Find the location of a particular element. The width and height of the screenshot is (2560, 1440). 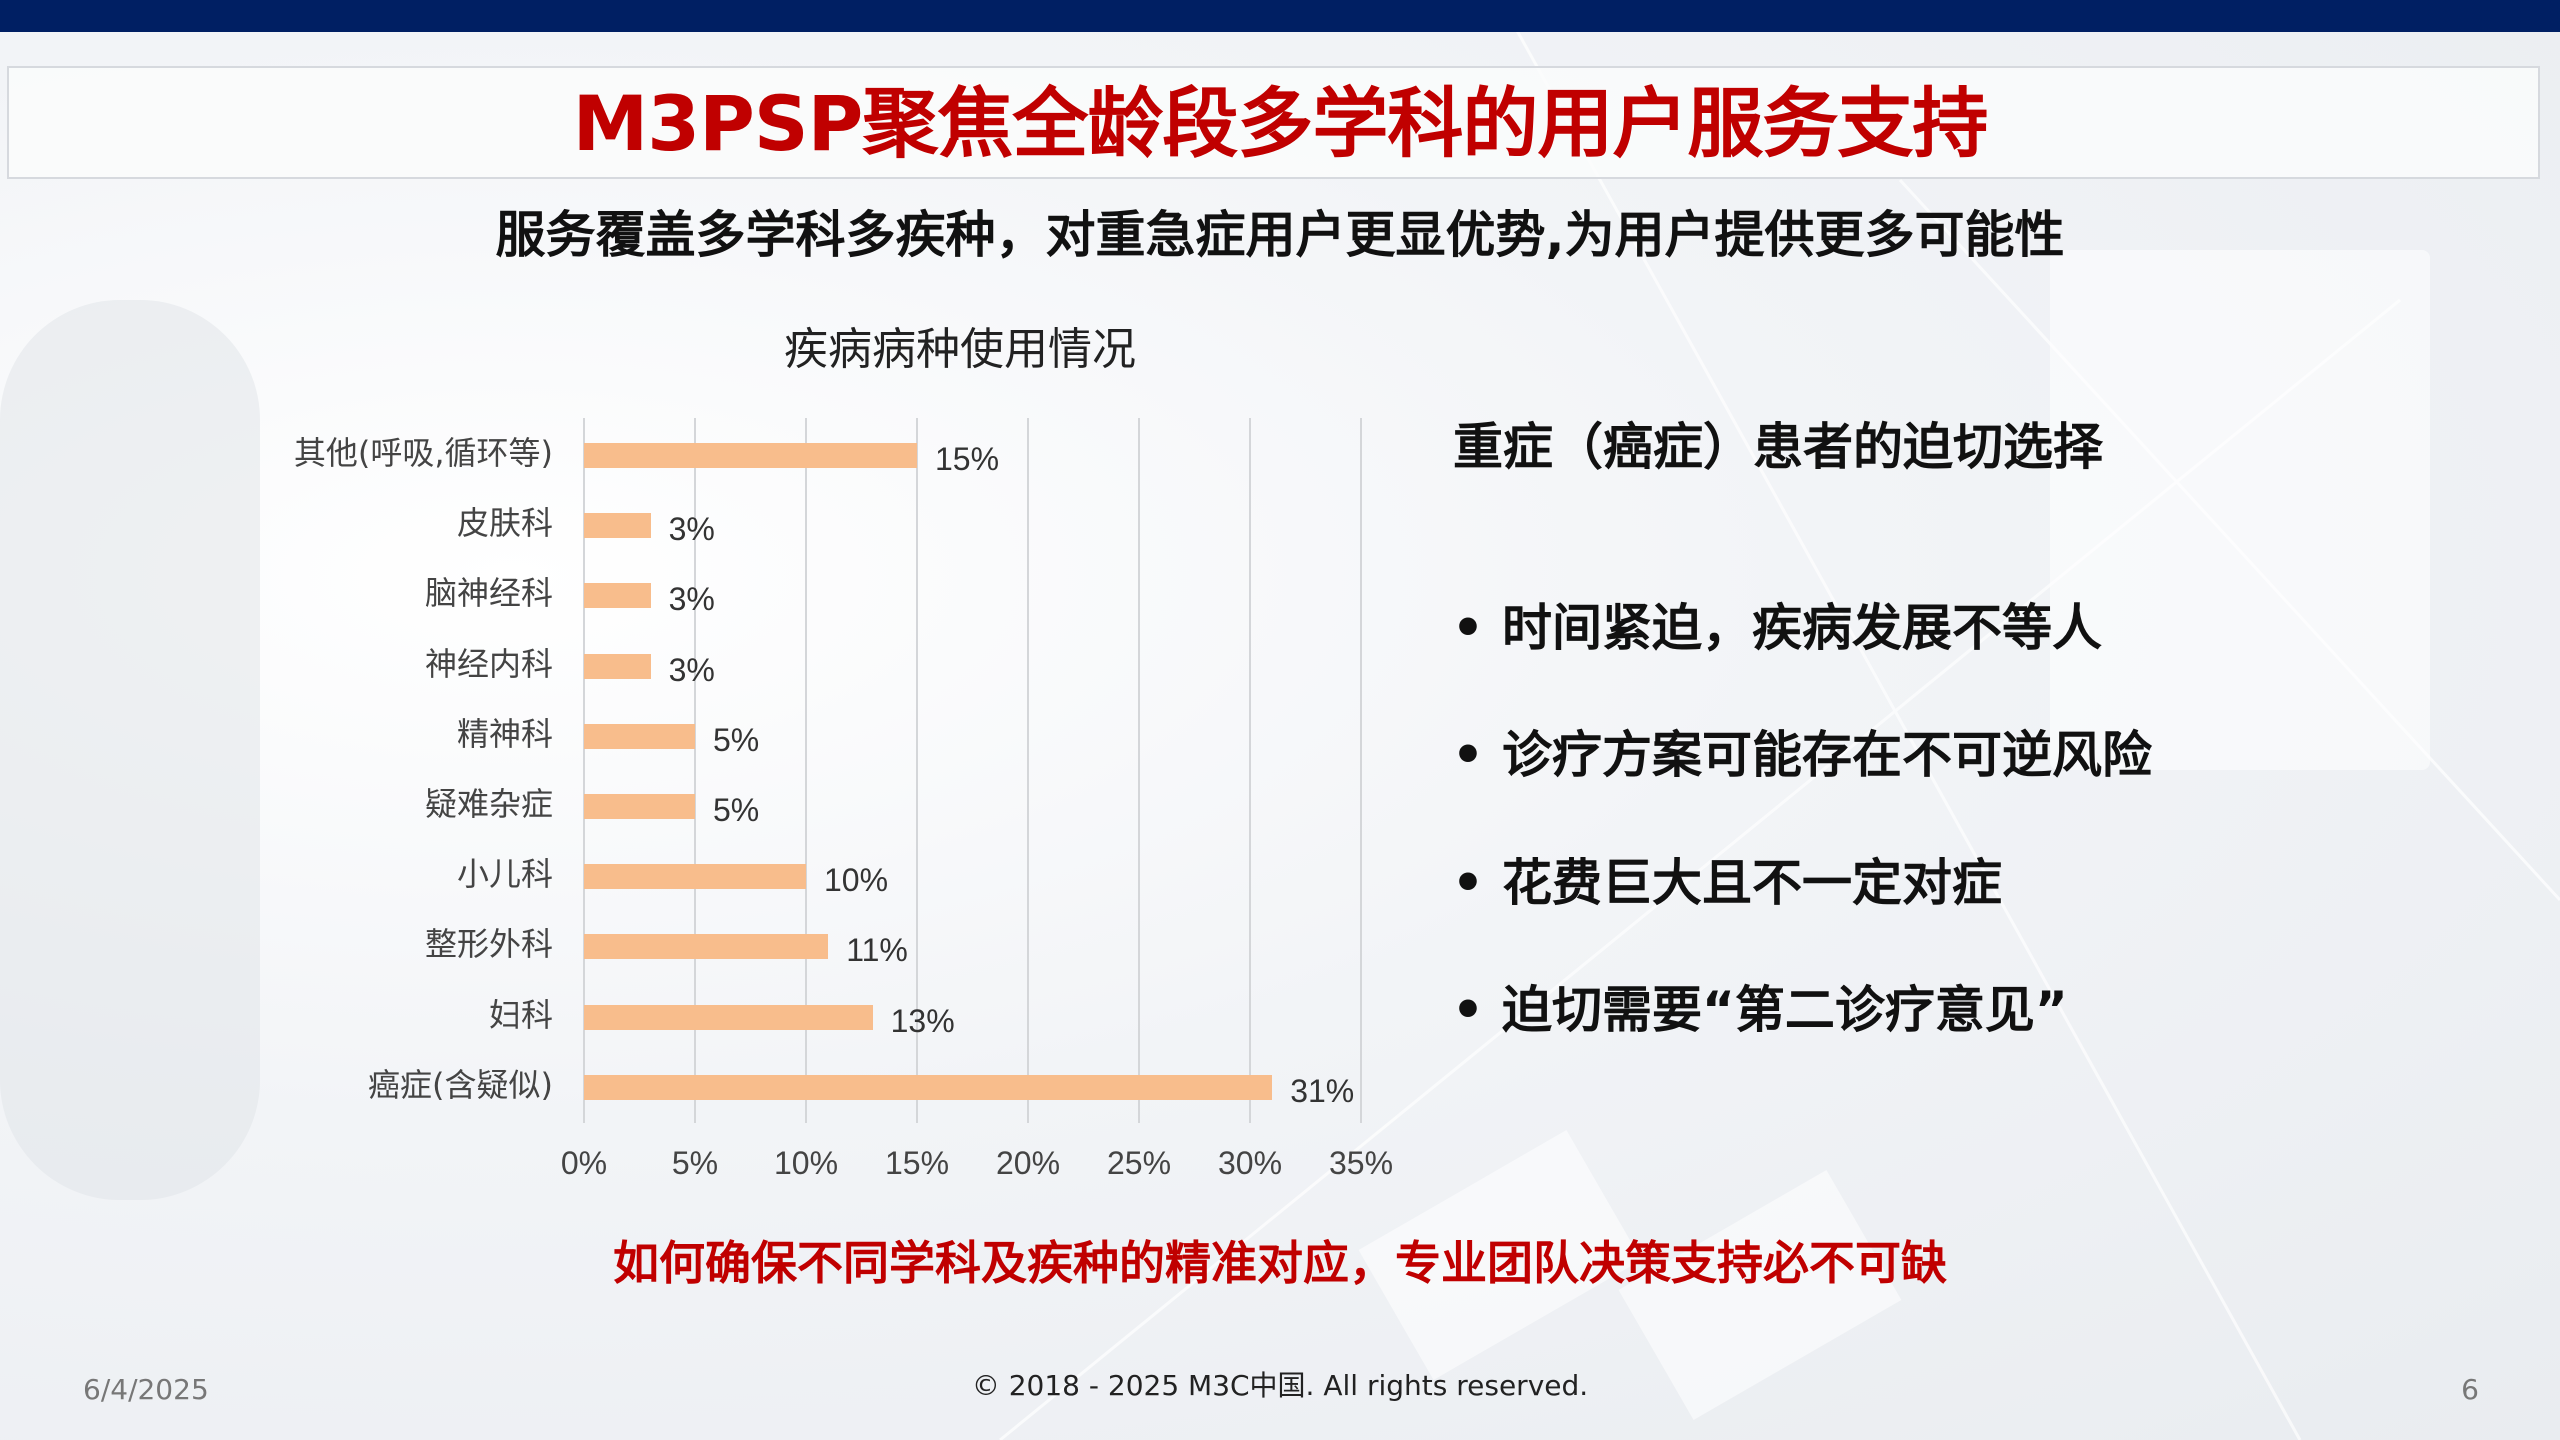

bullet-item: • 诊疗方案可能存在不可逆风险 is located at coordinates (1802, 755).